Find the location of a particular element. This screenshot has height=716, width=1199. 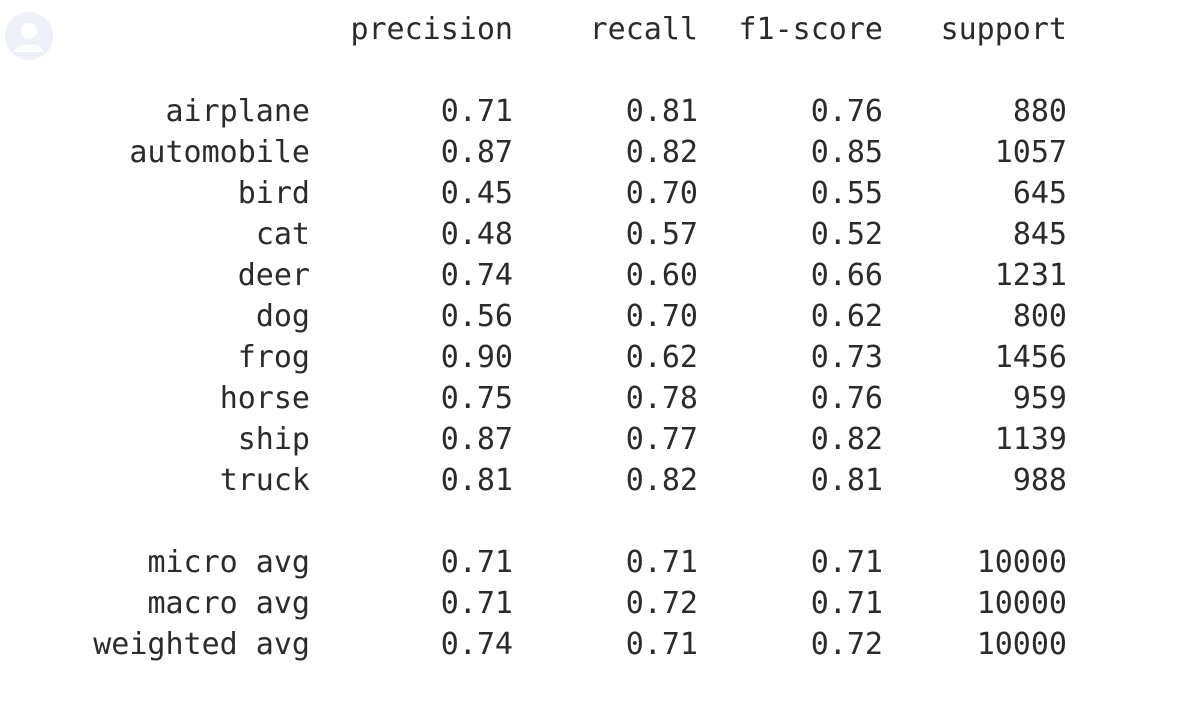

header-f1-score: f1-score is located at coordinates (811, 29).